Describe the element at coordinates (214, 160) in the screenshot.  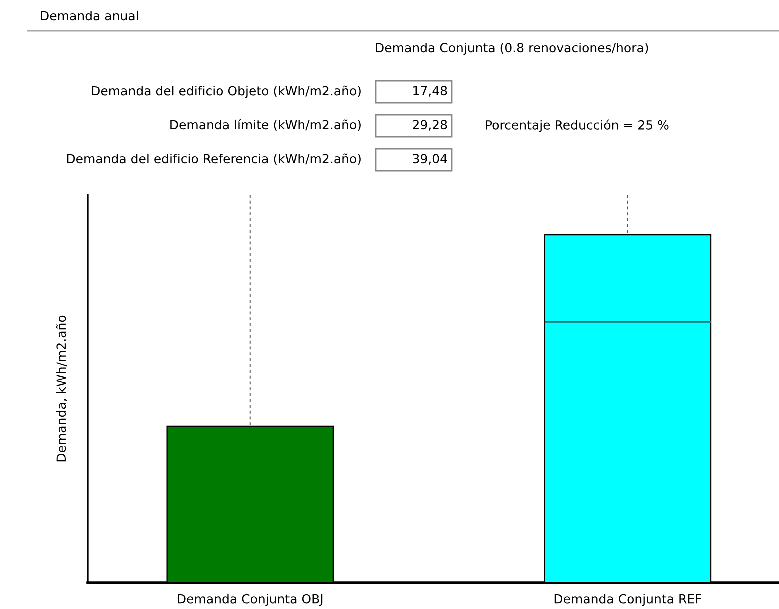
I see `text: Demanda del edificio Referencia (kWh/m2.año)` at that location.